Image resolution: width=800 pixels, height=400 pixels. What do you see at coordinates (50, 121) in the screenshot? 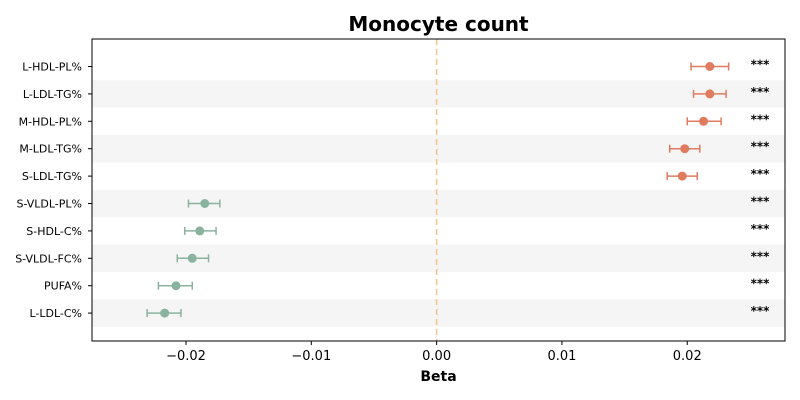
I see `y-tick-label: M-HDL-PL%` at bounding box center [50, 121].